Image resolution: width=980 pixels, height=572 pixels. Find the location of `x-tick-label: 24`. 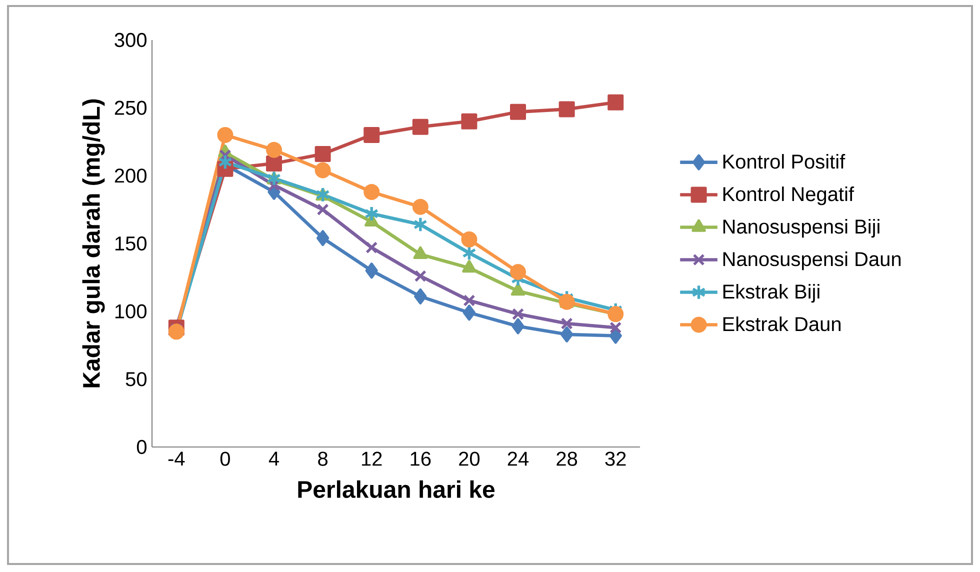

x-tick-label: 24 is located at coordinates (518, 459).